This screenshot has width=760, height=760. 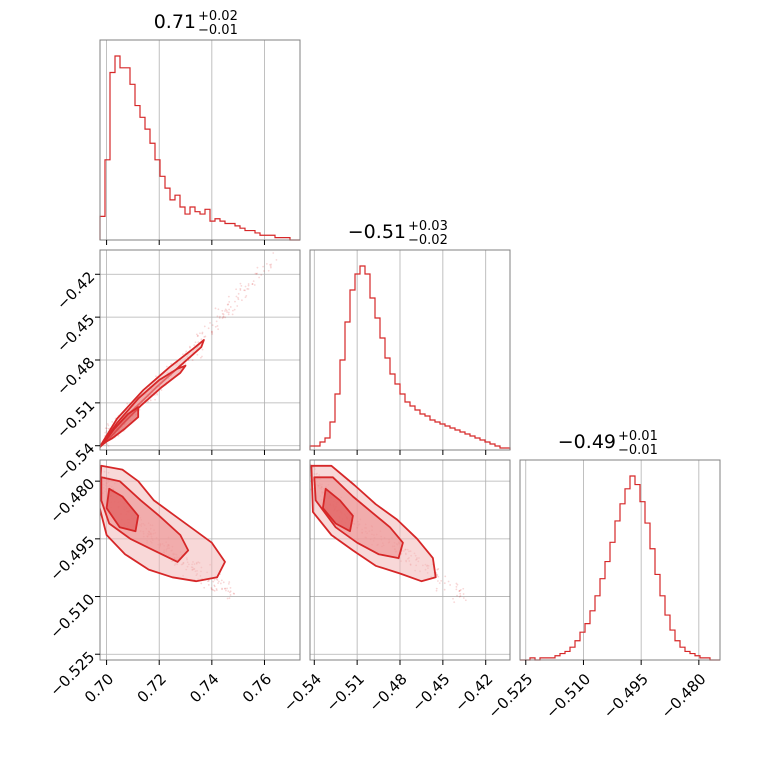 What do you see at coordinates (204, 688) in the screenshot?
I see `x-tick-label: 0.74` at bounding box center [204, 688].